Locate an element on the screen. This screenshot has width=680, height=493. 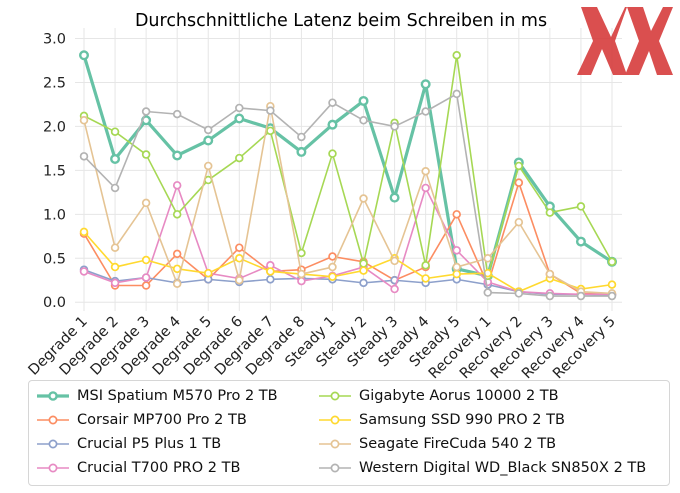
legend-item: Samsung SSD 990 PRO 2 TB is located at coordinates (442, 420).